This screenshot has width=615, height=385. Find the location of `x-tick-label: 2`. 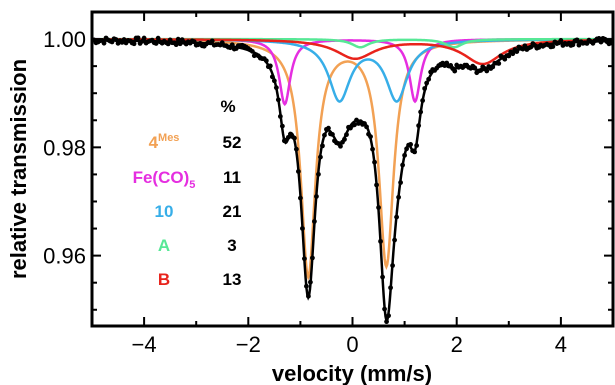

x-tick-label: 2 is located at coordinates (457, 344).